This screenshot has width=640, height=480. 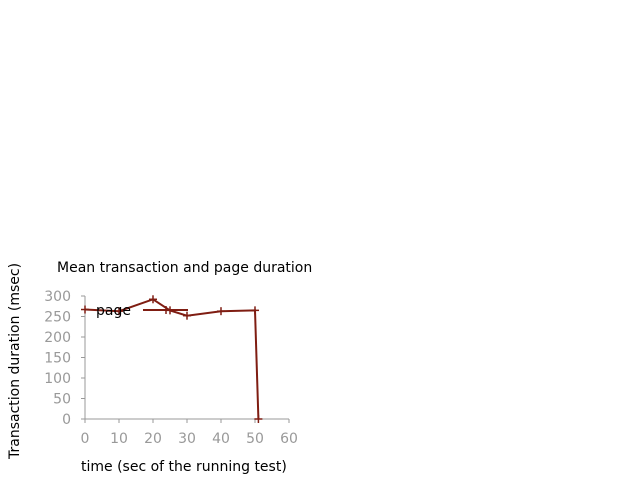 I want to click on y-tick-label: 300, so click(x=57, y=297).